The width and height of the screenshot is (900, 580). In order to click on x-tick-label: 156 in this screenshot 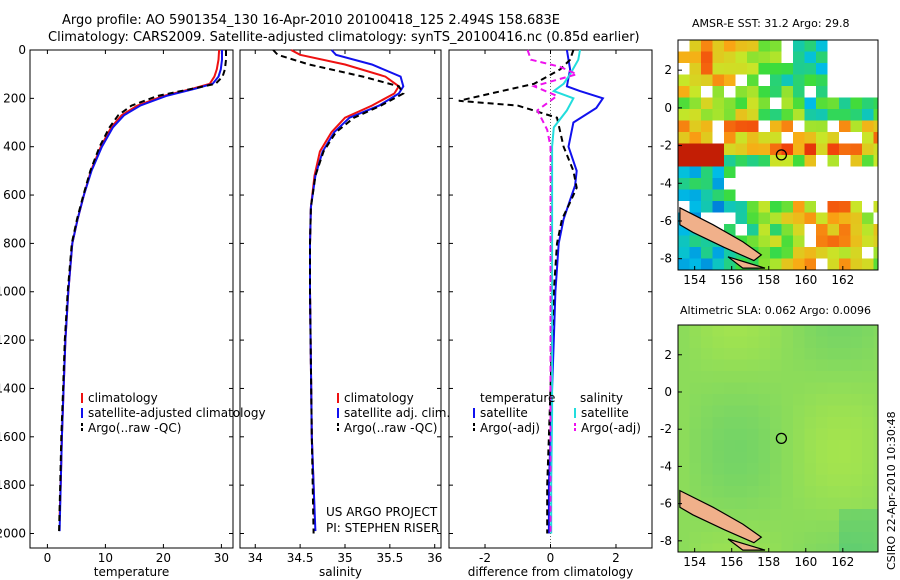, I will do `click(731, 280)`.